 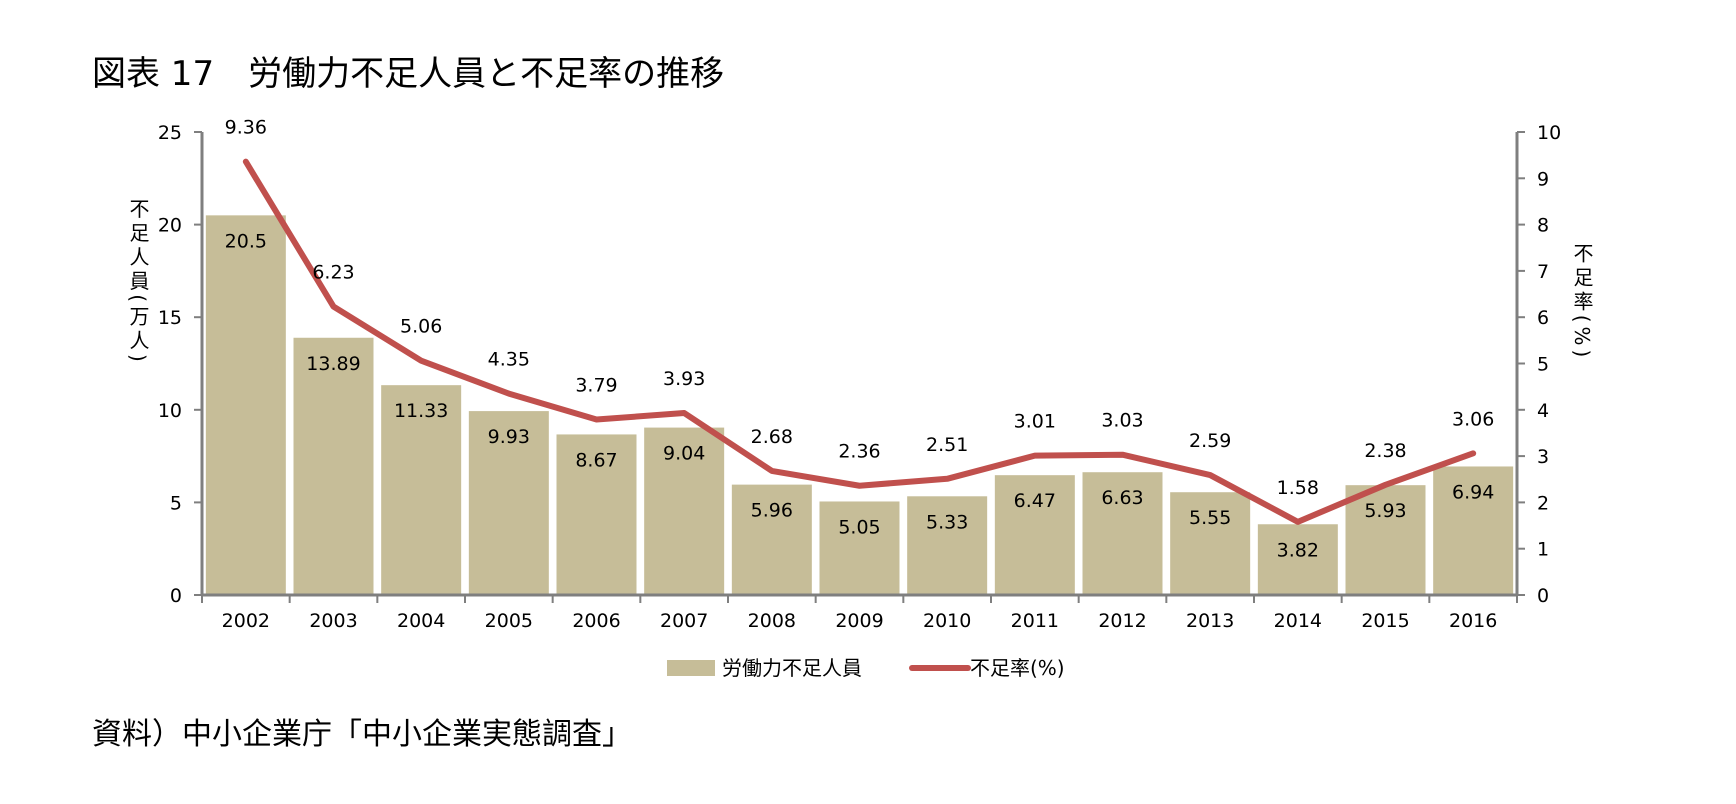 I want to click on x-tick-label-2003: 2003, so click(x=333, y=621).